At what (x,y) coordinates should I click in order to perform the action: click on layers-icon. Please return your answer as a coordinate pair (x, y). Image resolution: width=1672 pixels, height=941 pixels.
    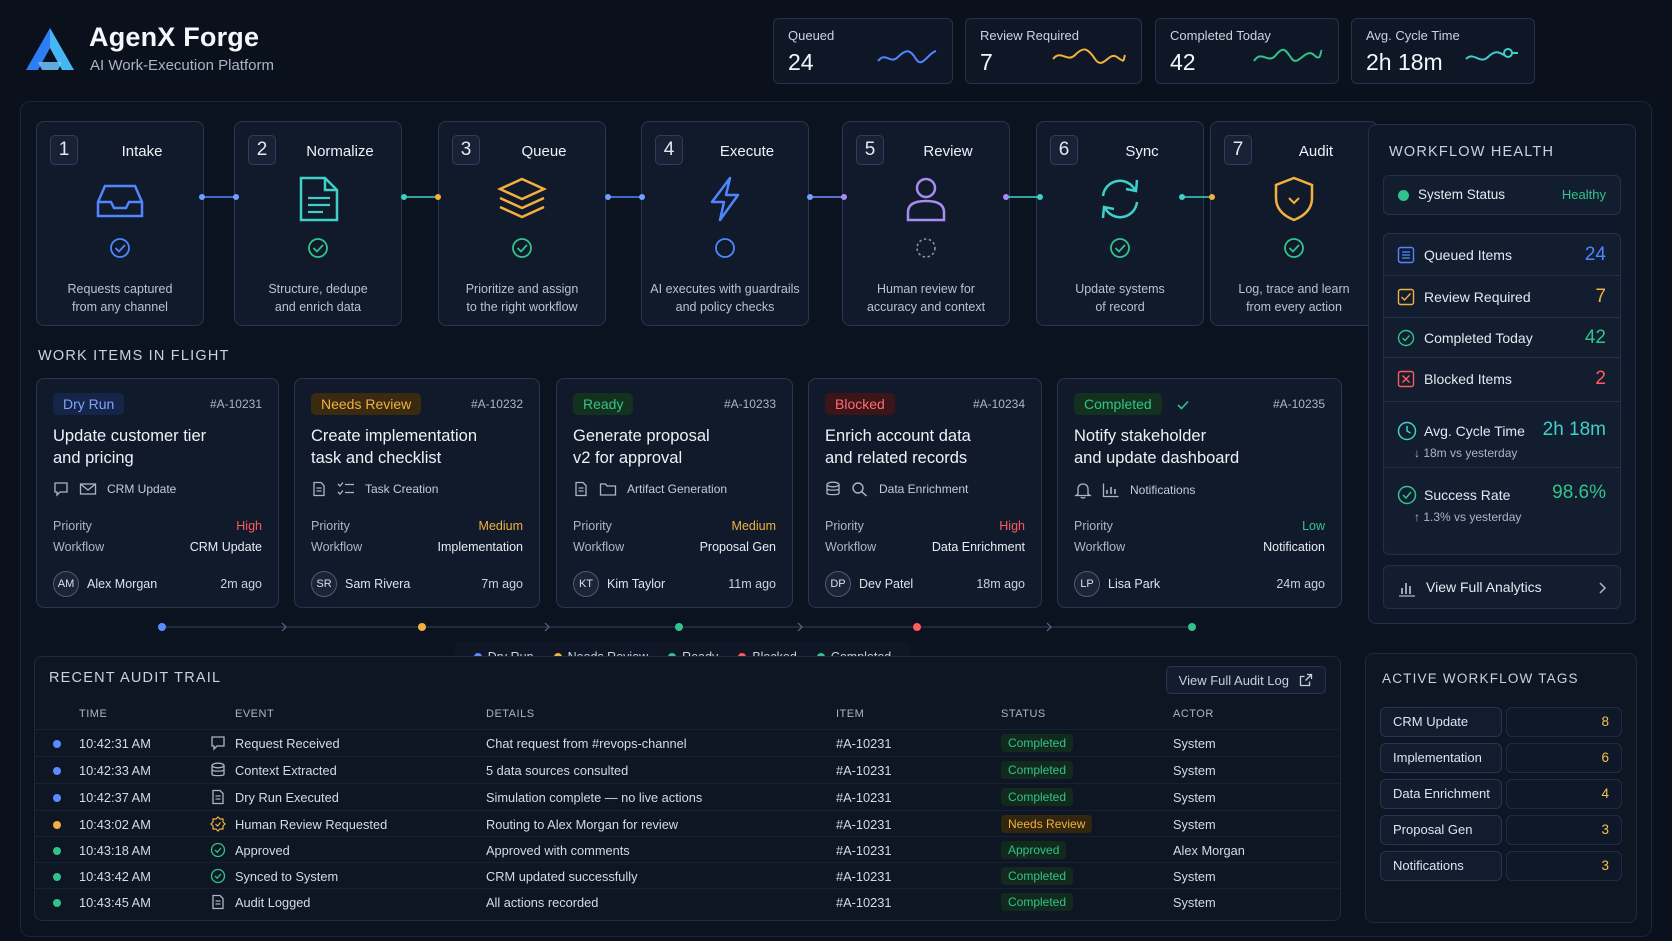
    Looking at the image, I should click on (522, 198).